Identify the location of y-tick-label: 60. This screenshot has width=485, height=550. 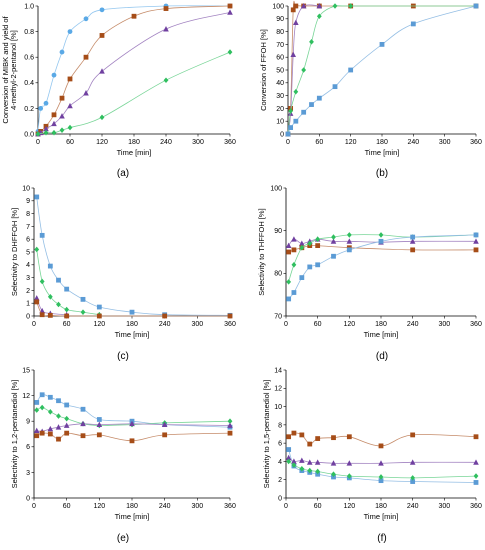
(280, 58).